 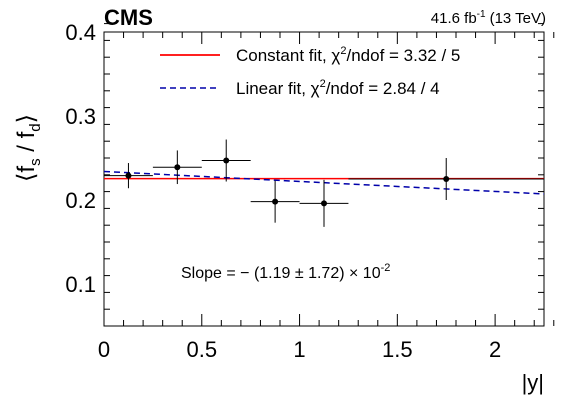 What do you see at coordinates (299, 349) in the screenshot?
I see `x-tick-label: 1` at bounding box center [299, 349].